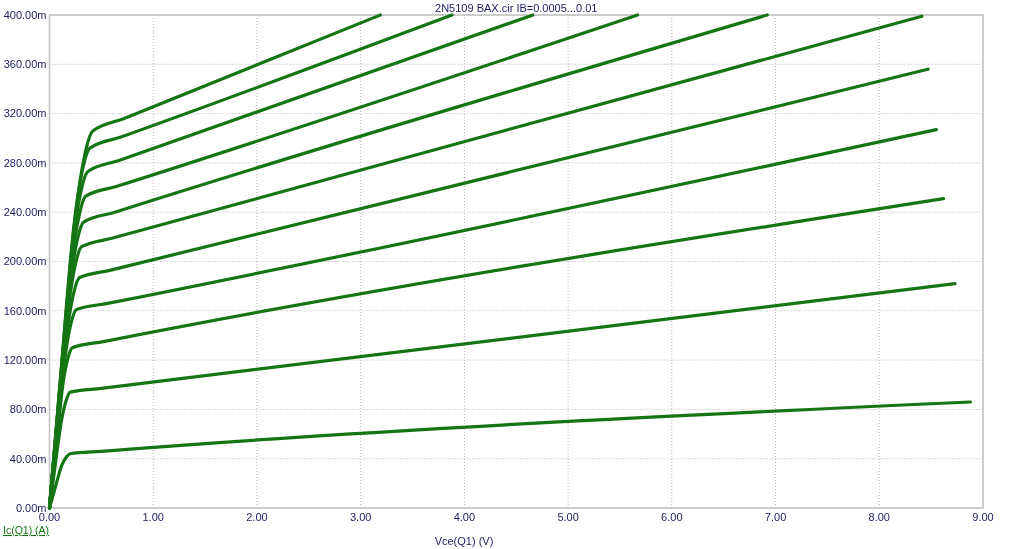 The height and width of the screenshot is (549, 1012). I want to click on y-tick-label: 160.00m, so click(25, 310).